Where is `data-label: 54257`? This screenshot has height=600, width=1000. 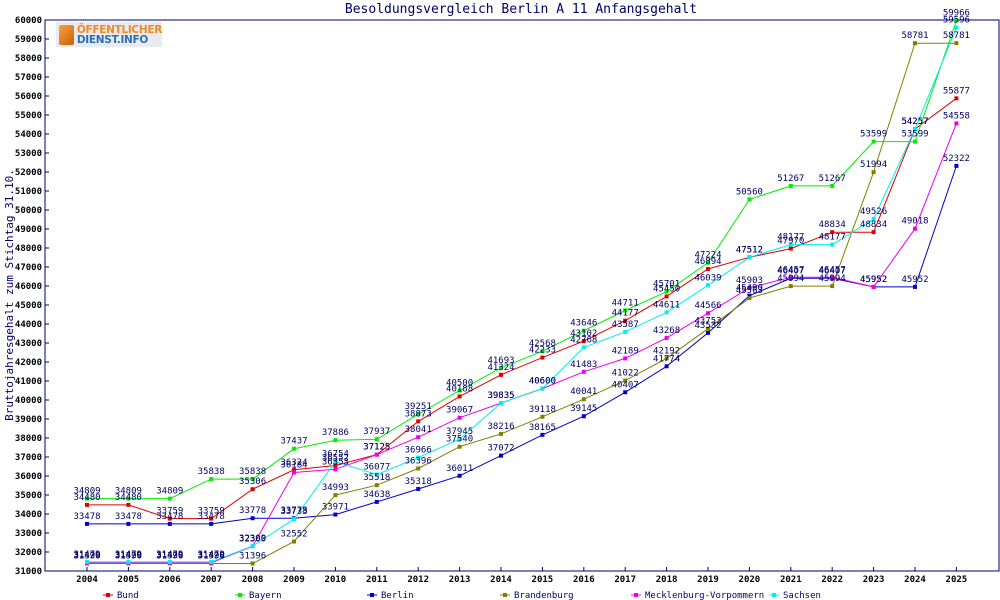
data-label: 54257 is located at coordinates (914, 122).